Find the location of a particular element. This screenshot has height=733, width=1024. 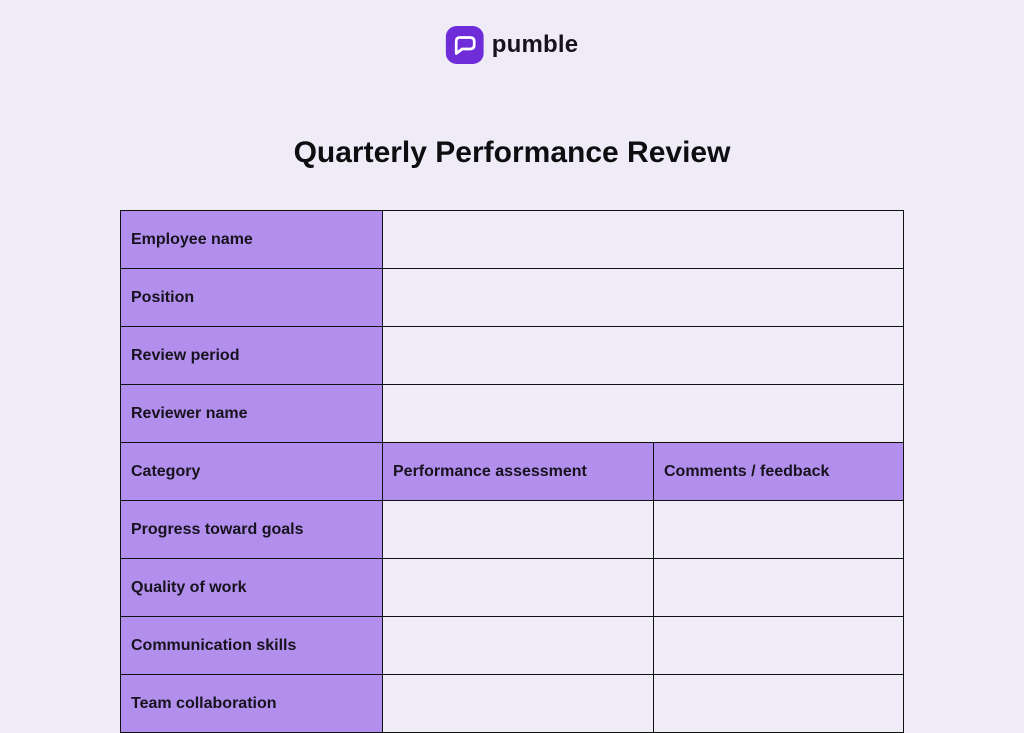

category-row-team-collaboration: Team collaboration is located at coordinates (512, 703).